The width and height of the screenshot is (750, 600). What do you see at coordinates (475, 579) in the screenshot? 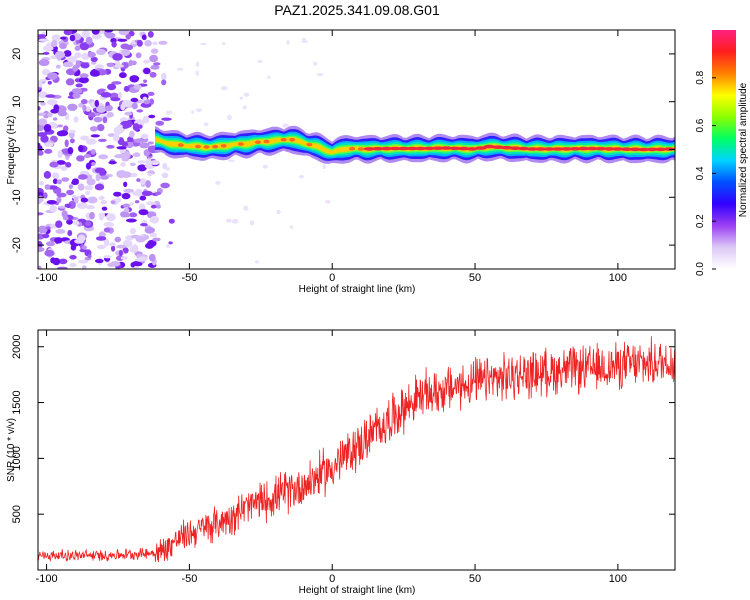
I see `snr-x-tick-label: 50` at bounding box center [475, 579].